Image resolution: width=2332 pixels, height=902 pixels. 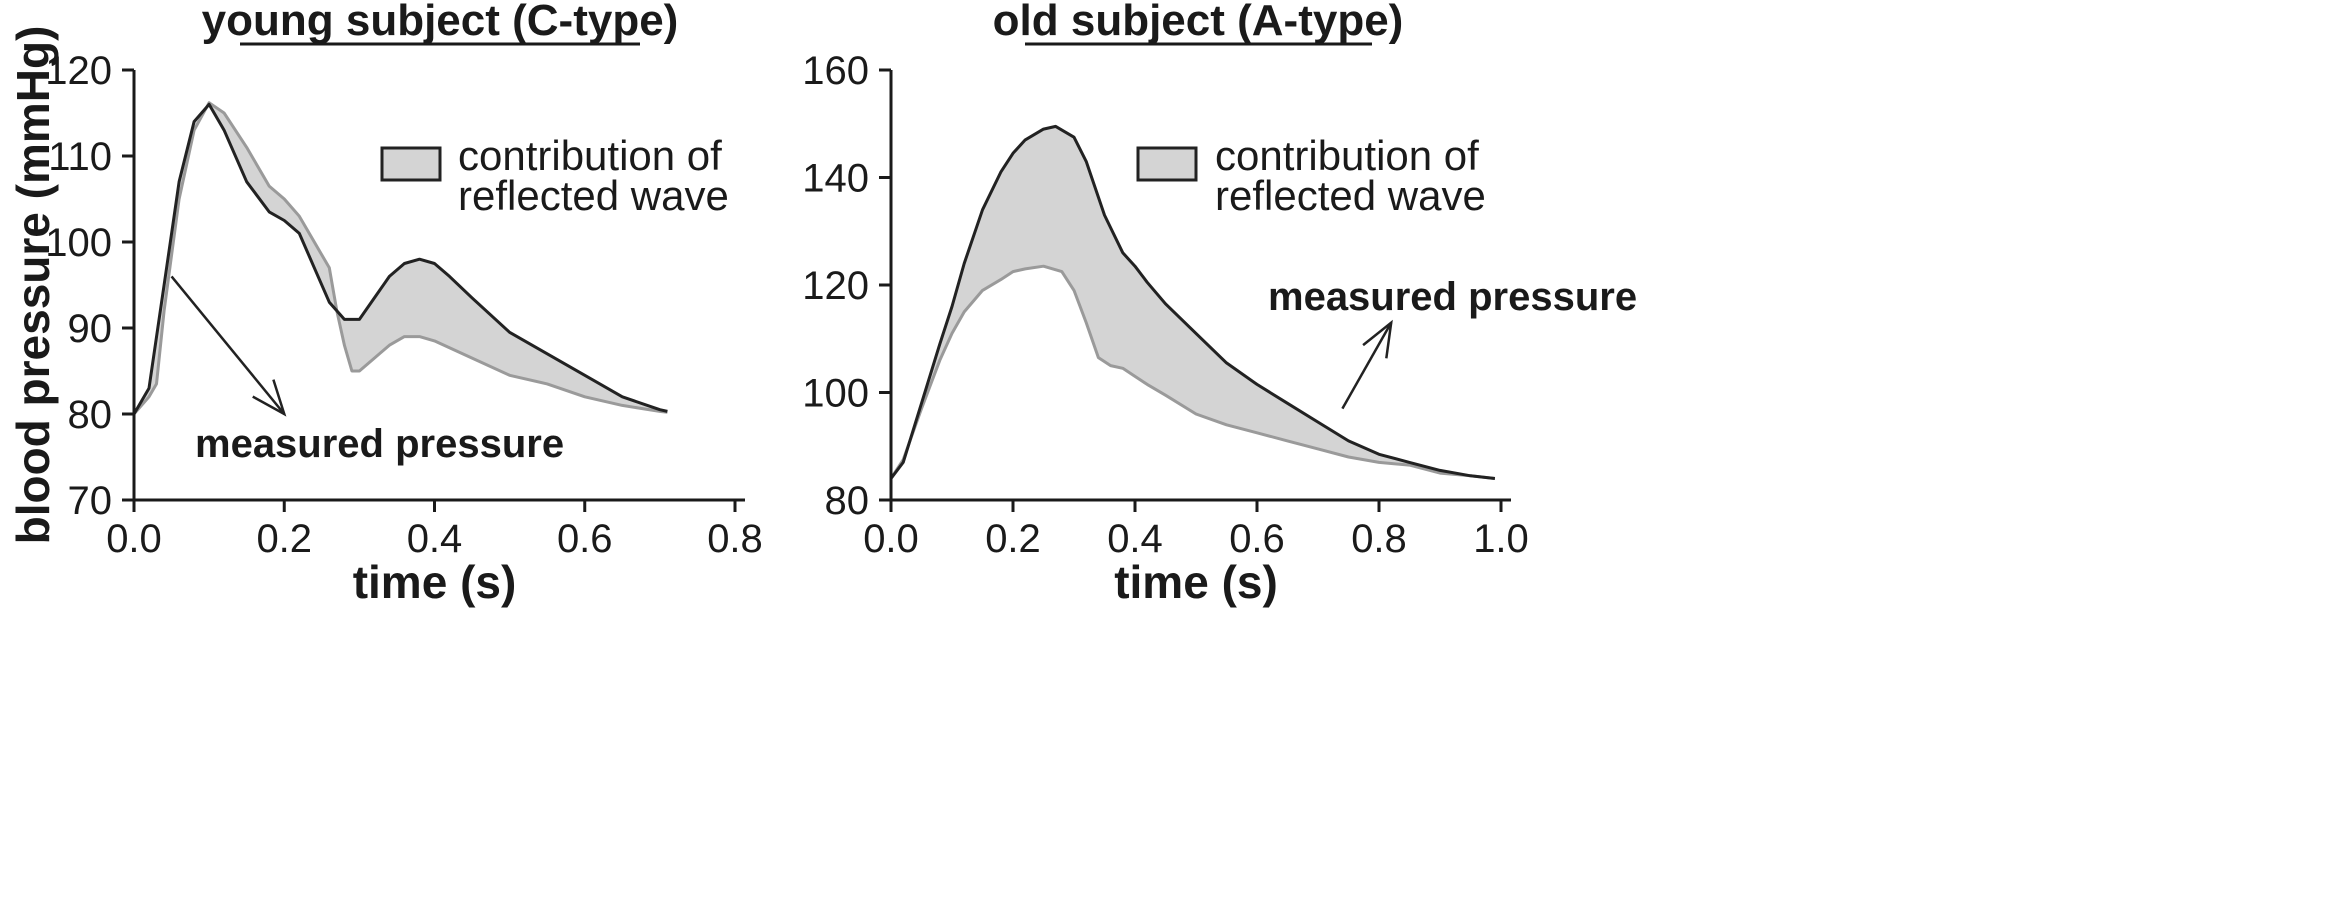 What do you see at coordinates (33, 285) in the screenshot?
I see `y-axis-title: blood pressure (mmHg)` at bounding box center [33, 285].